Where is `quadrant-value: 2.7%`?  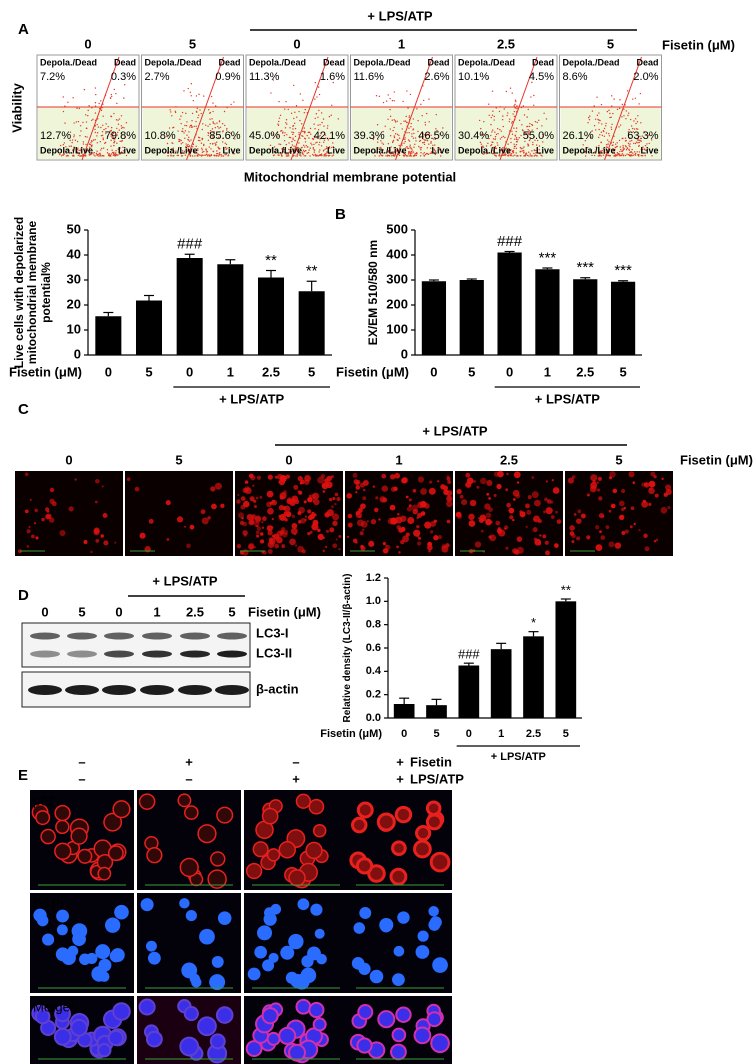 quadrant-value: 2.7% is located at coordinates (157, 77).